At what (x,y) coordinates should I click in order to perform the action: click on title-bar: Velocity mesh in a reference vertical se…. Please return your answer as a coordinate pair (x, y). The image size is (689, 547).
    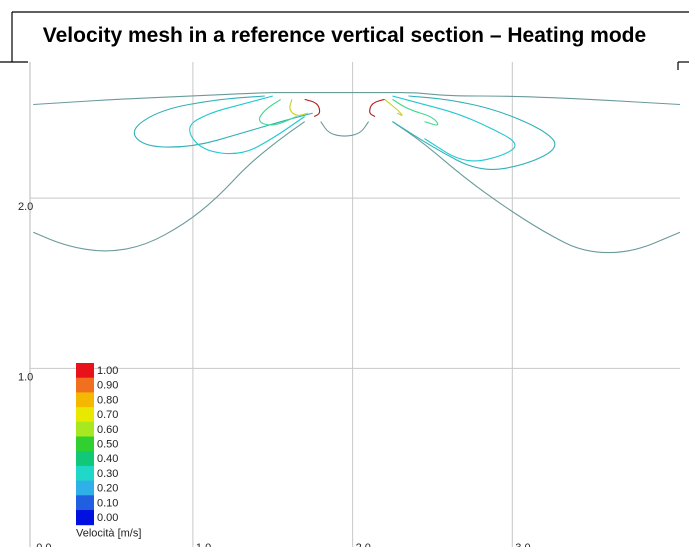
    Looking at the image, I should click on (344, 31).